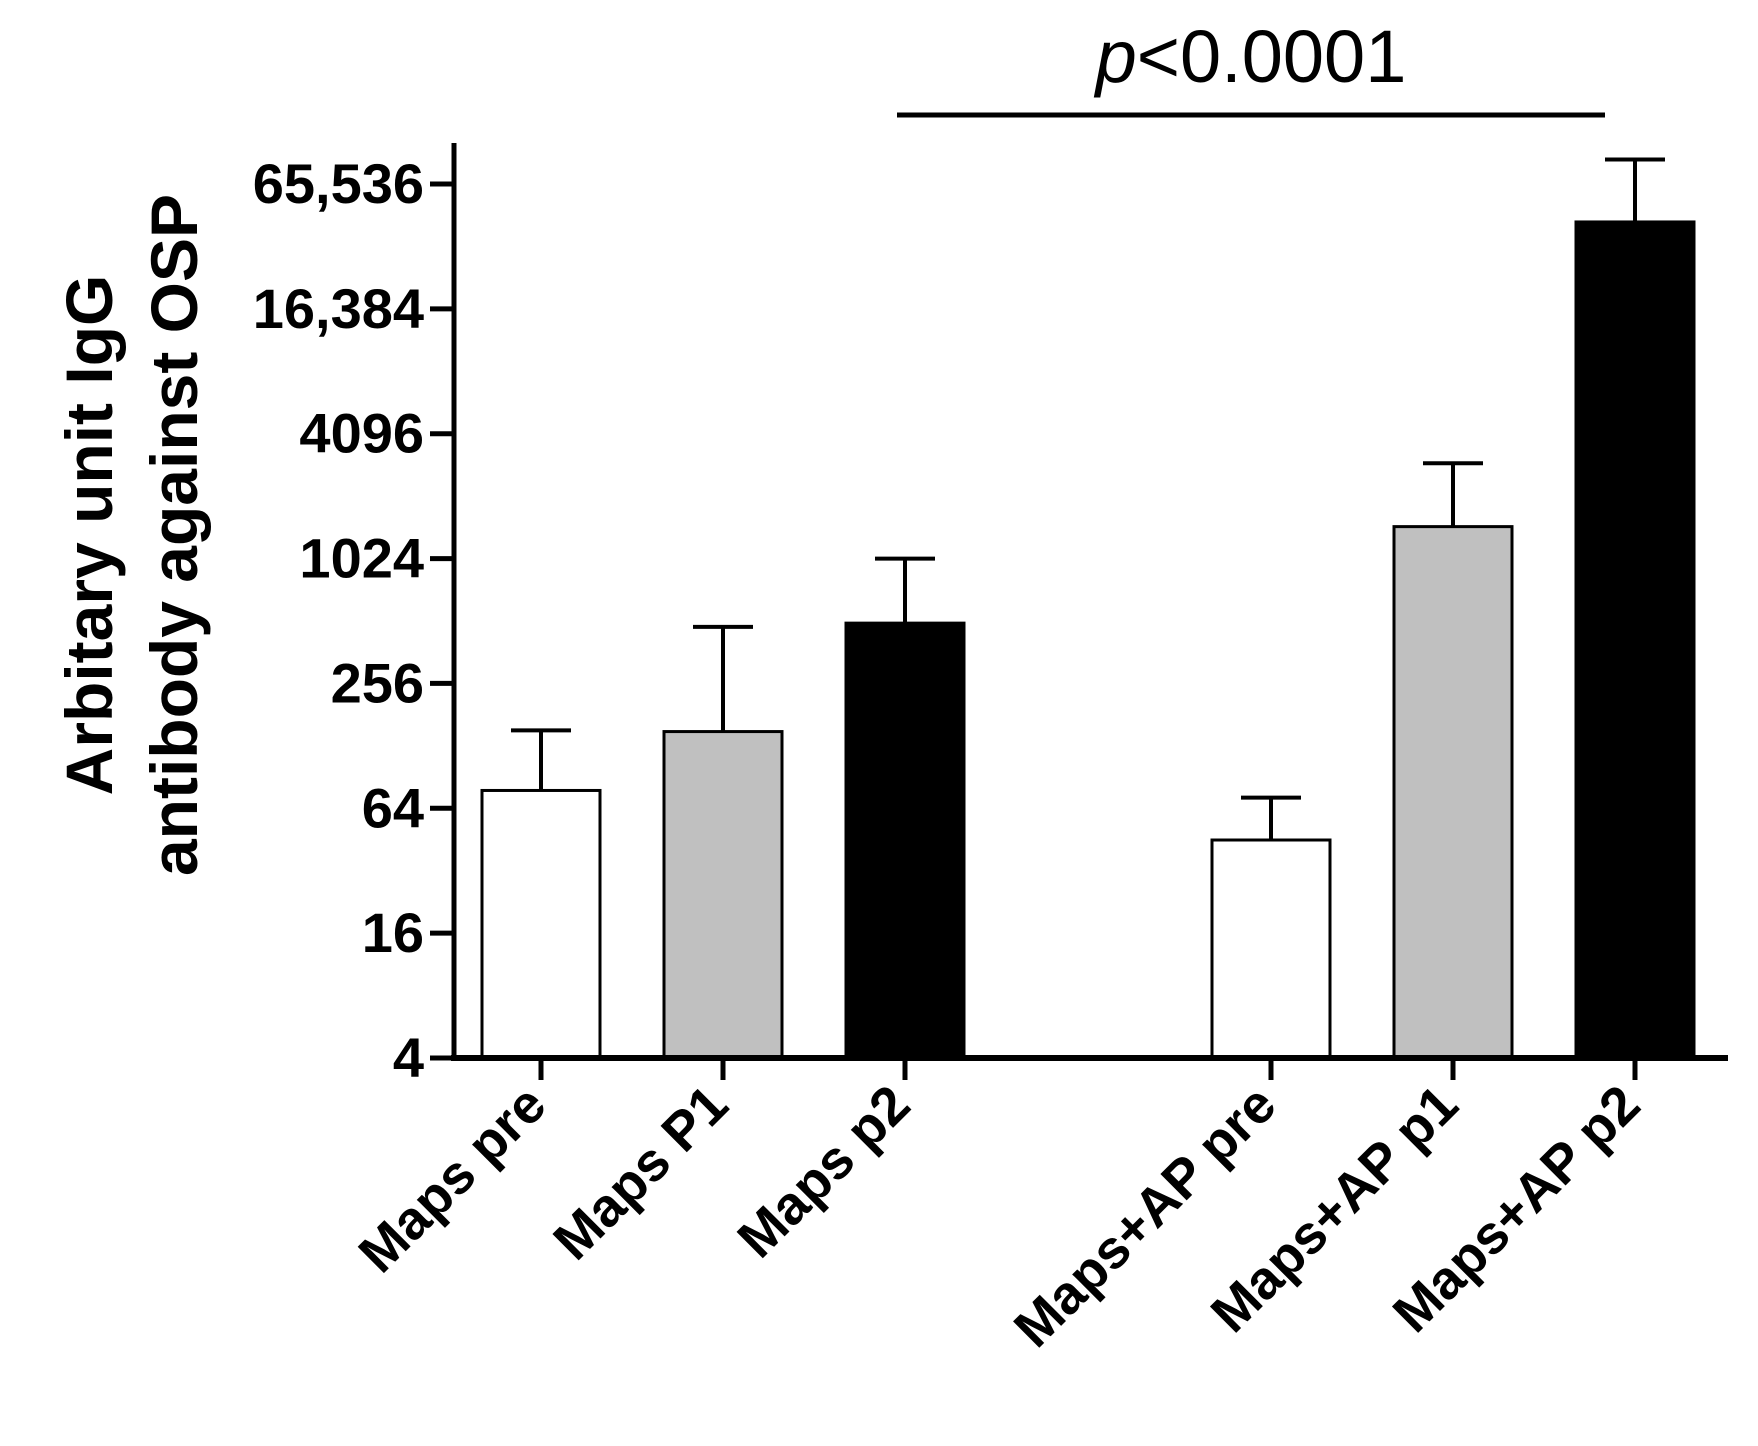 The height and width of the screenshot is (1446, 1758). I want to click on significance-label: p<0.0001, so click(1250, 56).